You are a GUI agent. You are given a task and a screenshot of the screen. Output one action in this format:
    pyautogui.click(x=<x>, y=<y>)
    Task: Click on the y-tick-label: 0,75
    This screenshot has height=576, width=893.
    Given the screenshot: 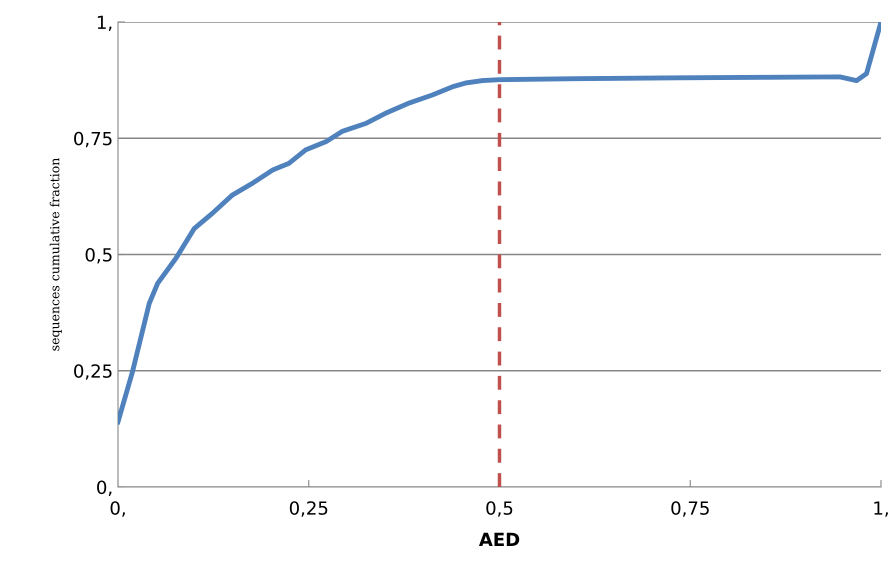 What is the action you would take?
    pyautogui.click(x=93, y=140)
    